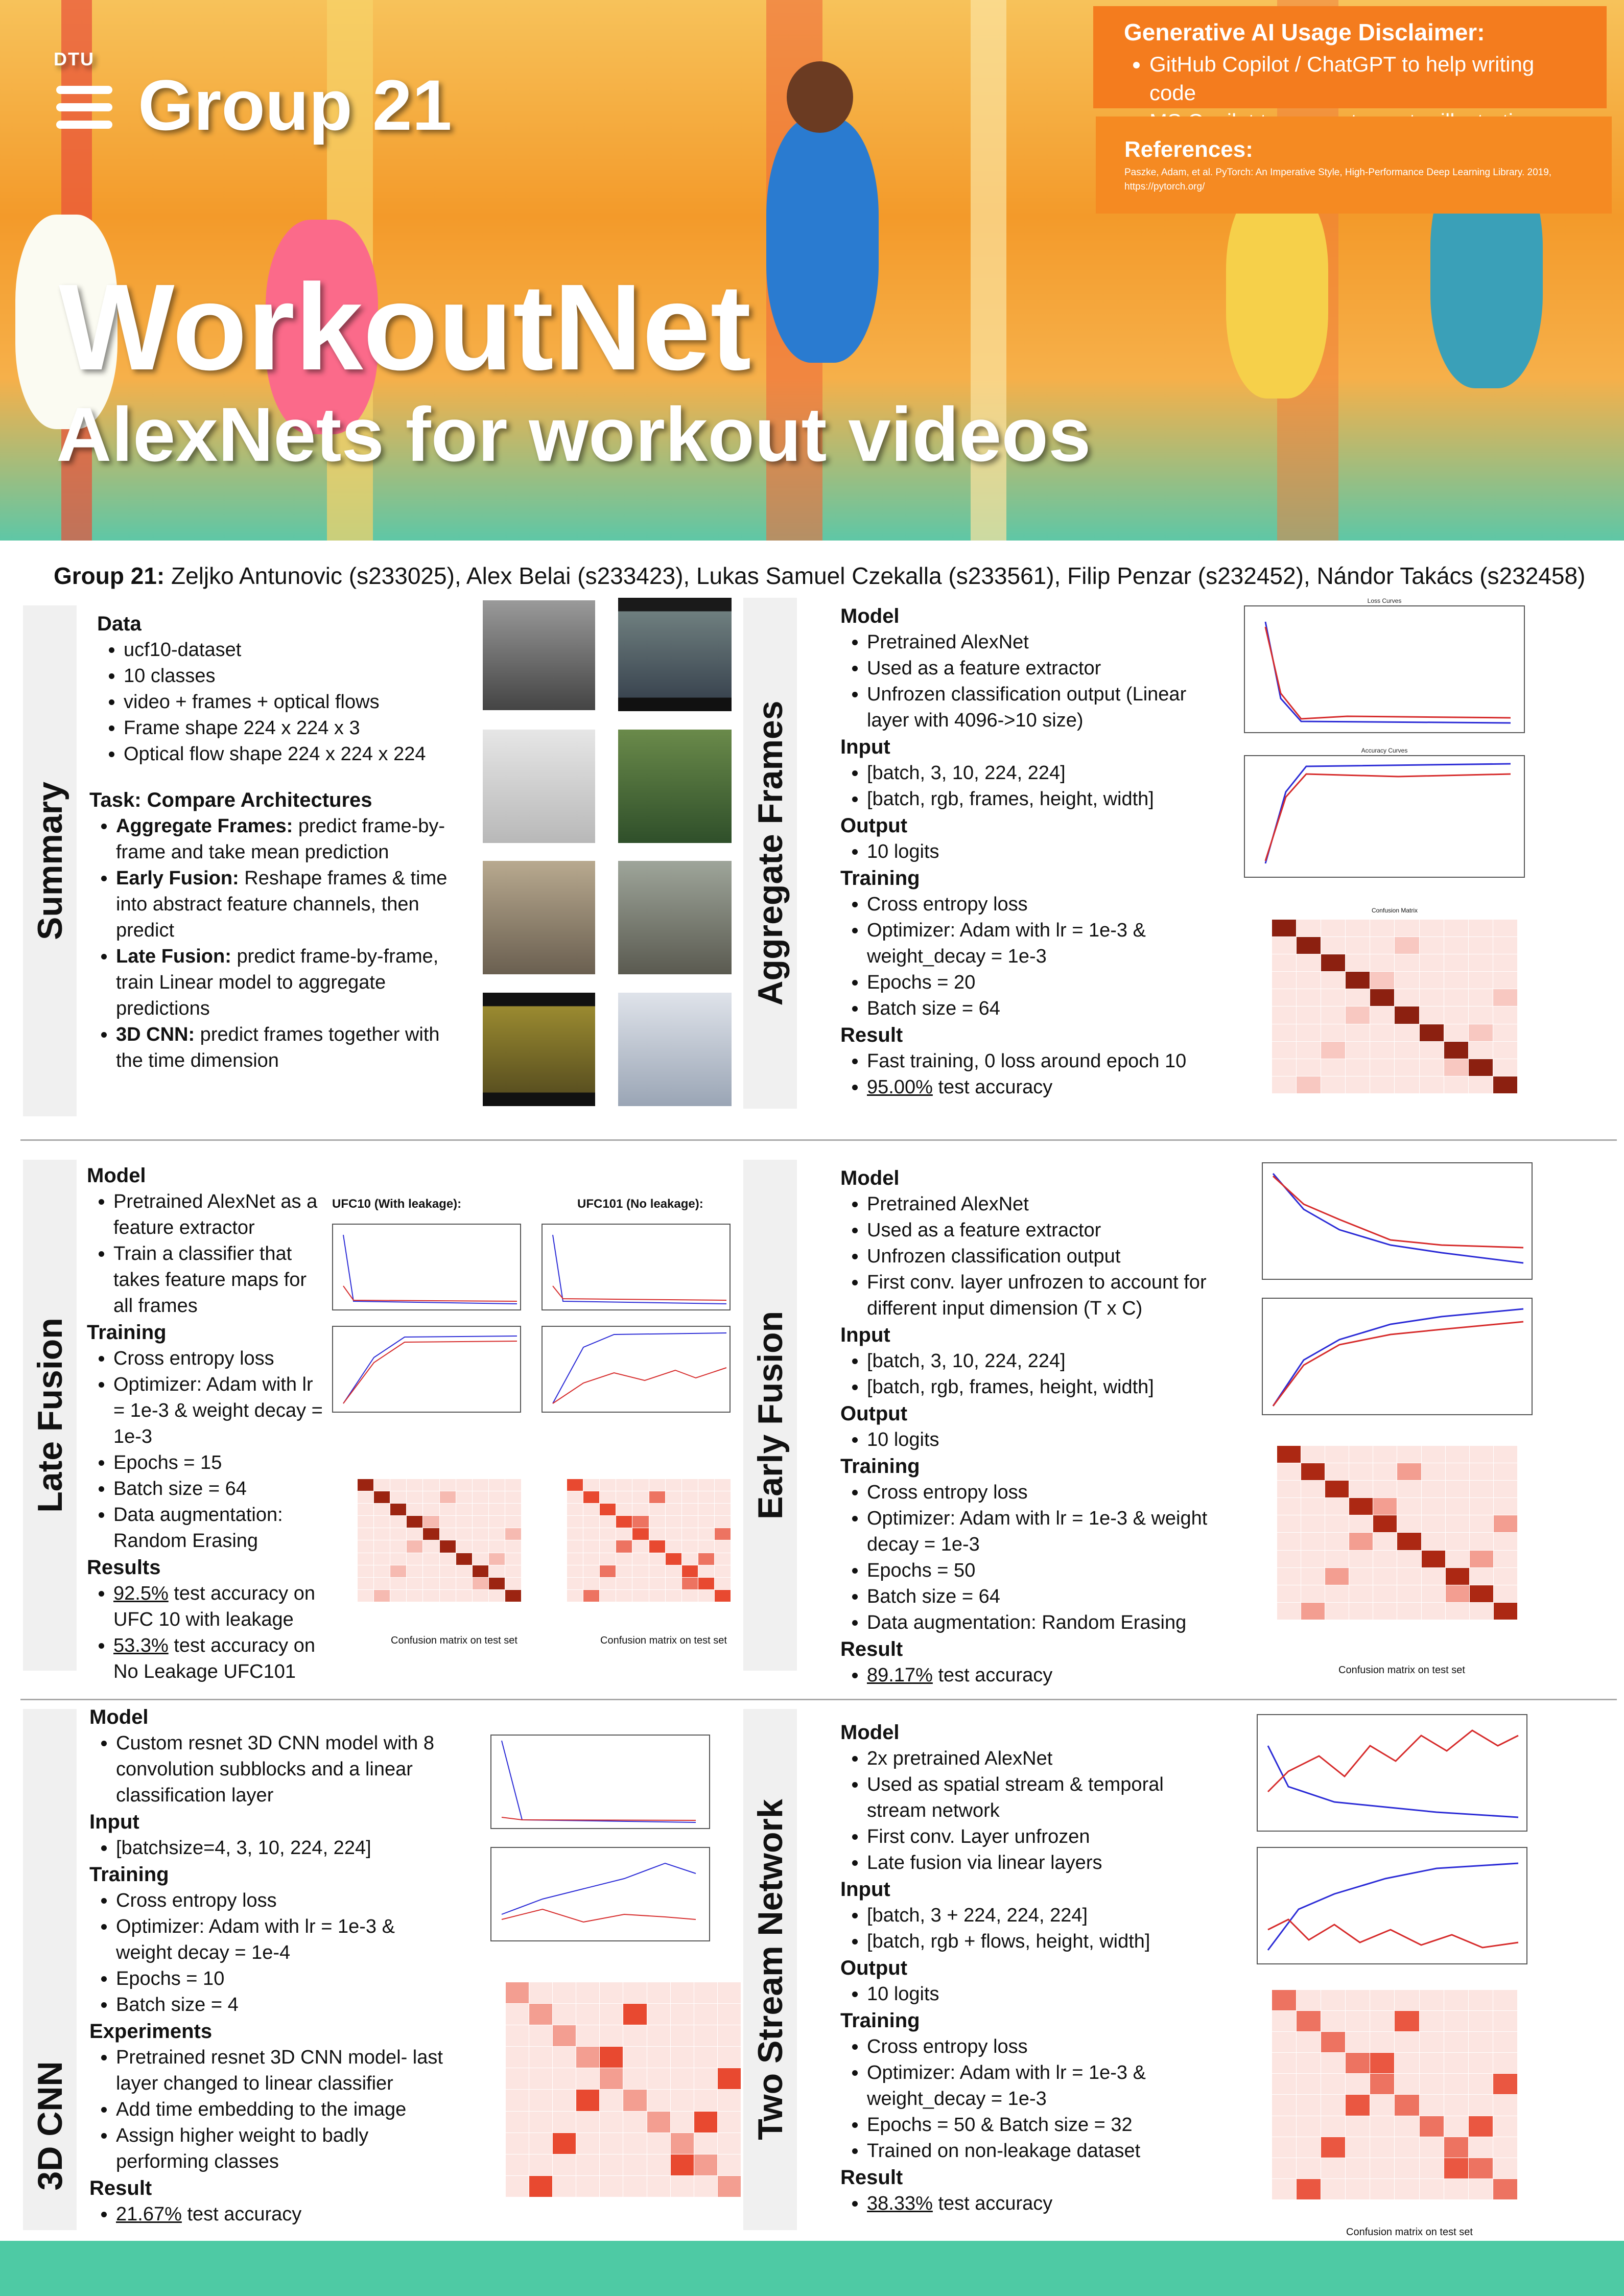  I want to click on list-item: [batch, rgb, frames, height, width], so click(1037, 799).